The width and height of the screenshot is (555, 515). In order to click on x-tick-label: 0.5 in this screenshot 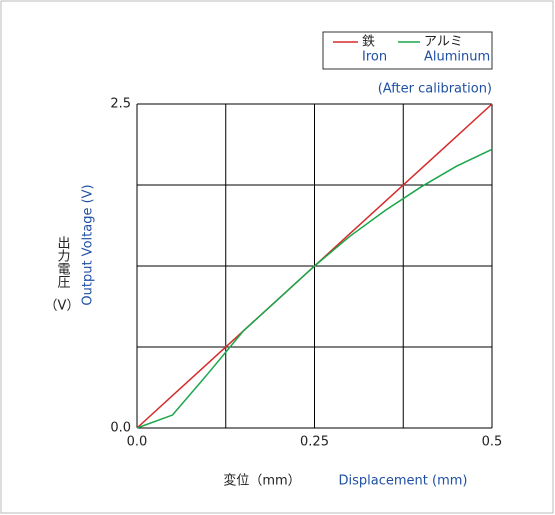, I will do `click(492, 442)`.